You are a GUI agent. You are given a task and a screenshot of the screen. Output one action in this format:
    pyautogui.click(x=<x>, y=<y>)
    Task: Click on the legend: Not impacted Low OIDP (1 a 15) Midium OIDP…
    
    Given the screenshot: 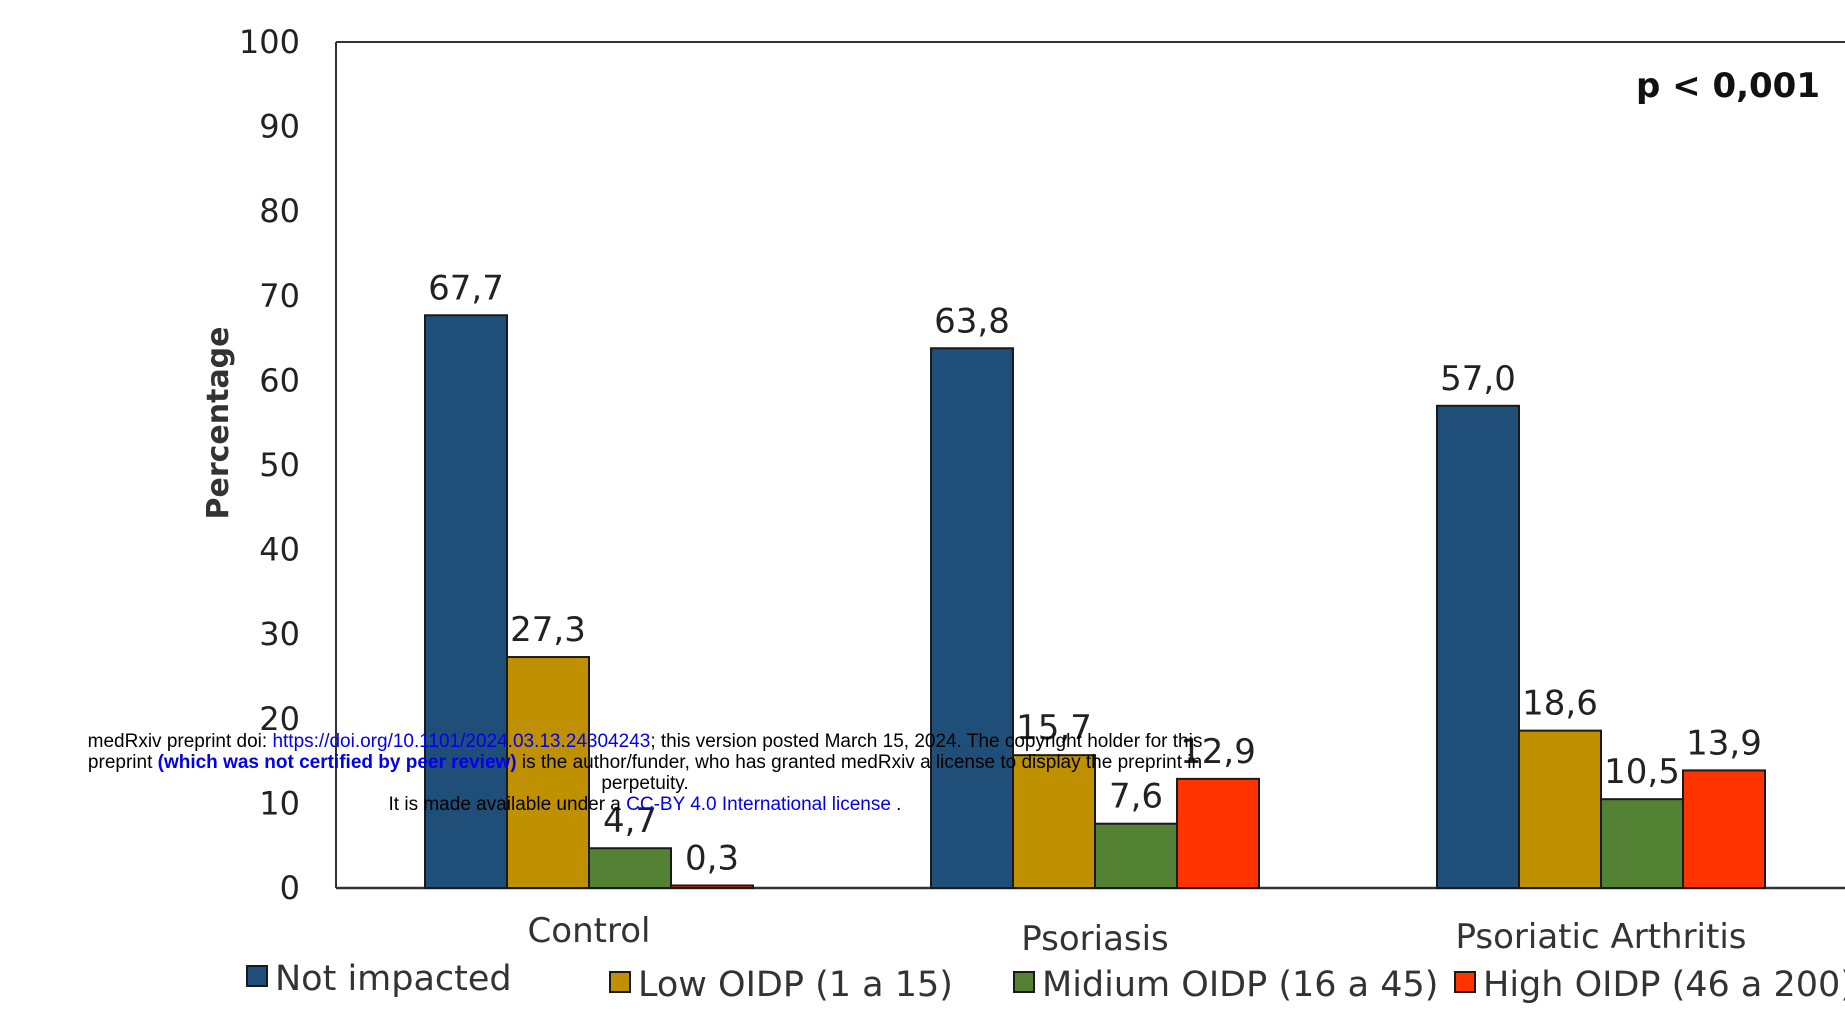 What is the action you would take?
    pyautogui.click(x=1045, y=982)
    